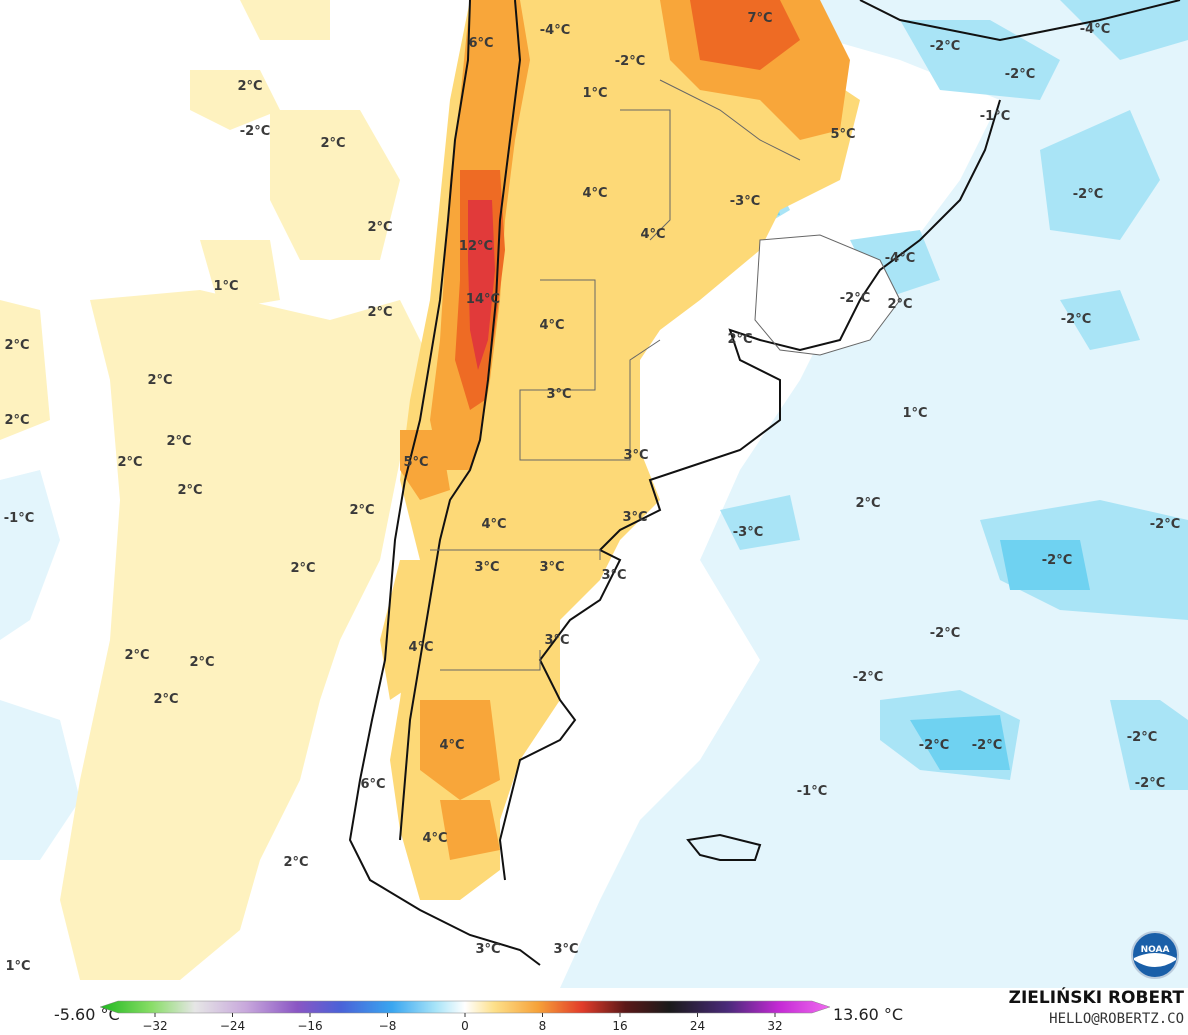 Image resolution: width=1188 pixels, height=1035 pixels. Describe the element at coordinates (481, 285) in the screenshot. I see `andes-peak-layer` at that location.